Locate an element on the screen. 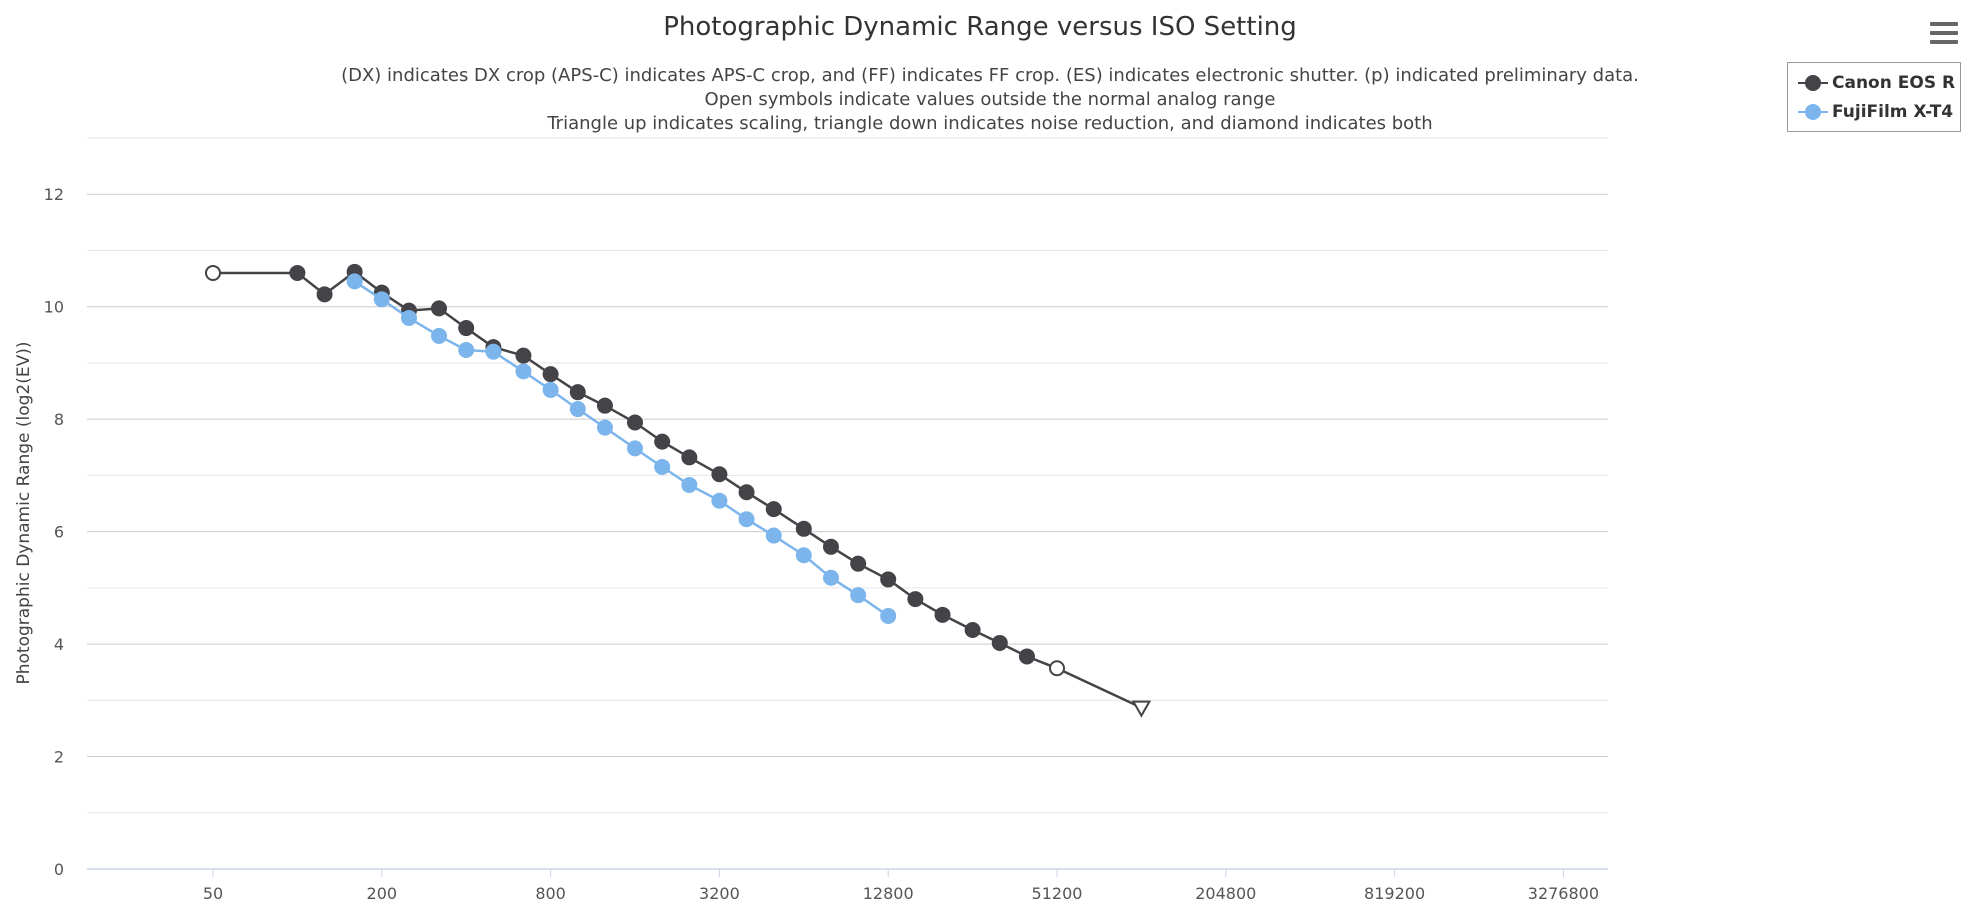 The image size is (1974, 919). x-tick-label: 12800 is located at coordinates (888, 893).